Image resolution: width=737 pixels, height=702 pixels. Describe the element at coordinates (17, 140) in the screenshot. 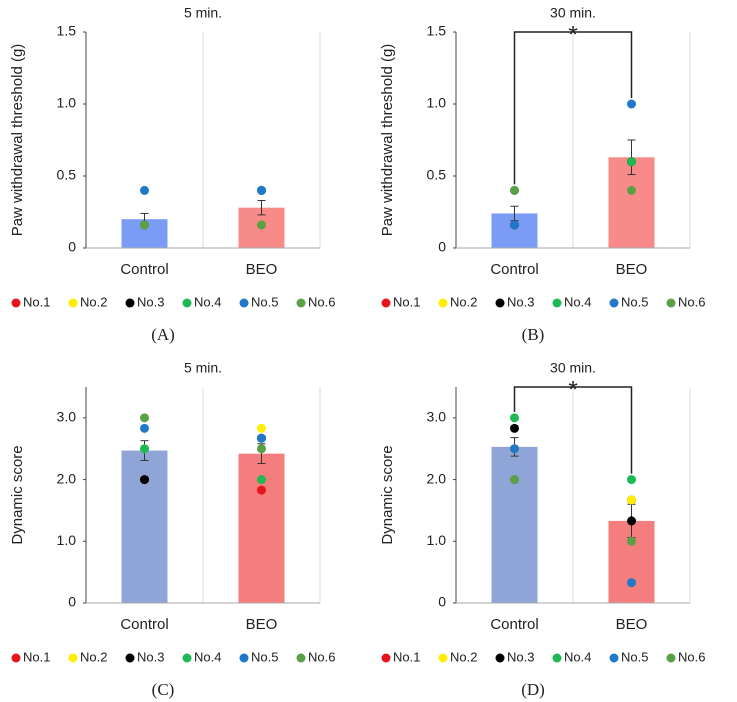

I see `y-axis-label: Paw withdrawal threshold (g)` at that location.